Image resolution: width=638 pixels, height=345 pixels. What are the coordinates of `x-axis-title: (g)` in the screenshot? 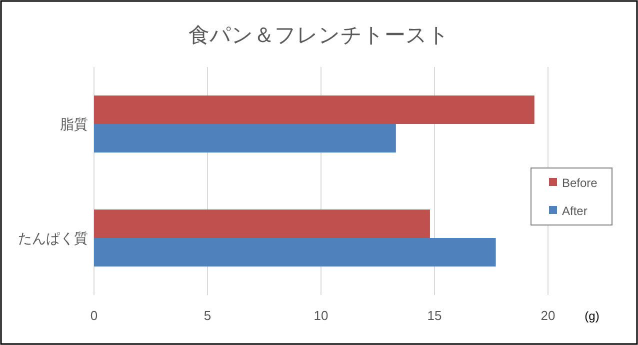 It's located at (592, 316).